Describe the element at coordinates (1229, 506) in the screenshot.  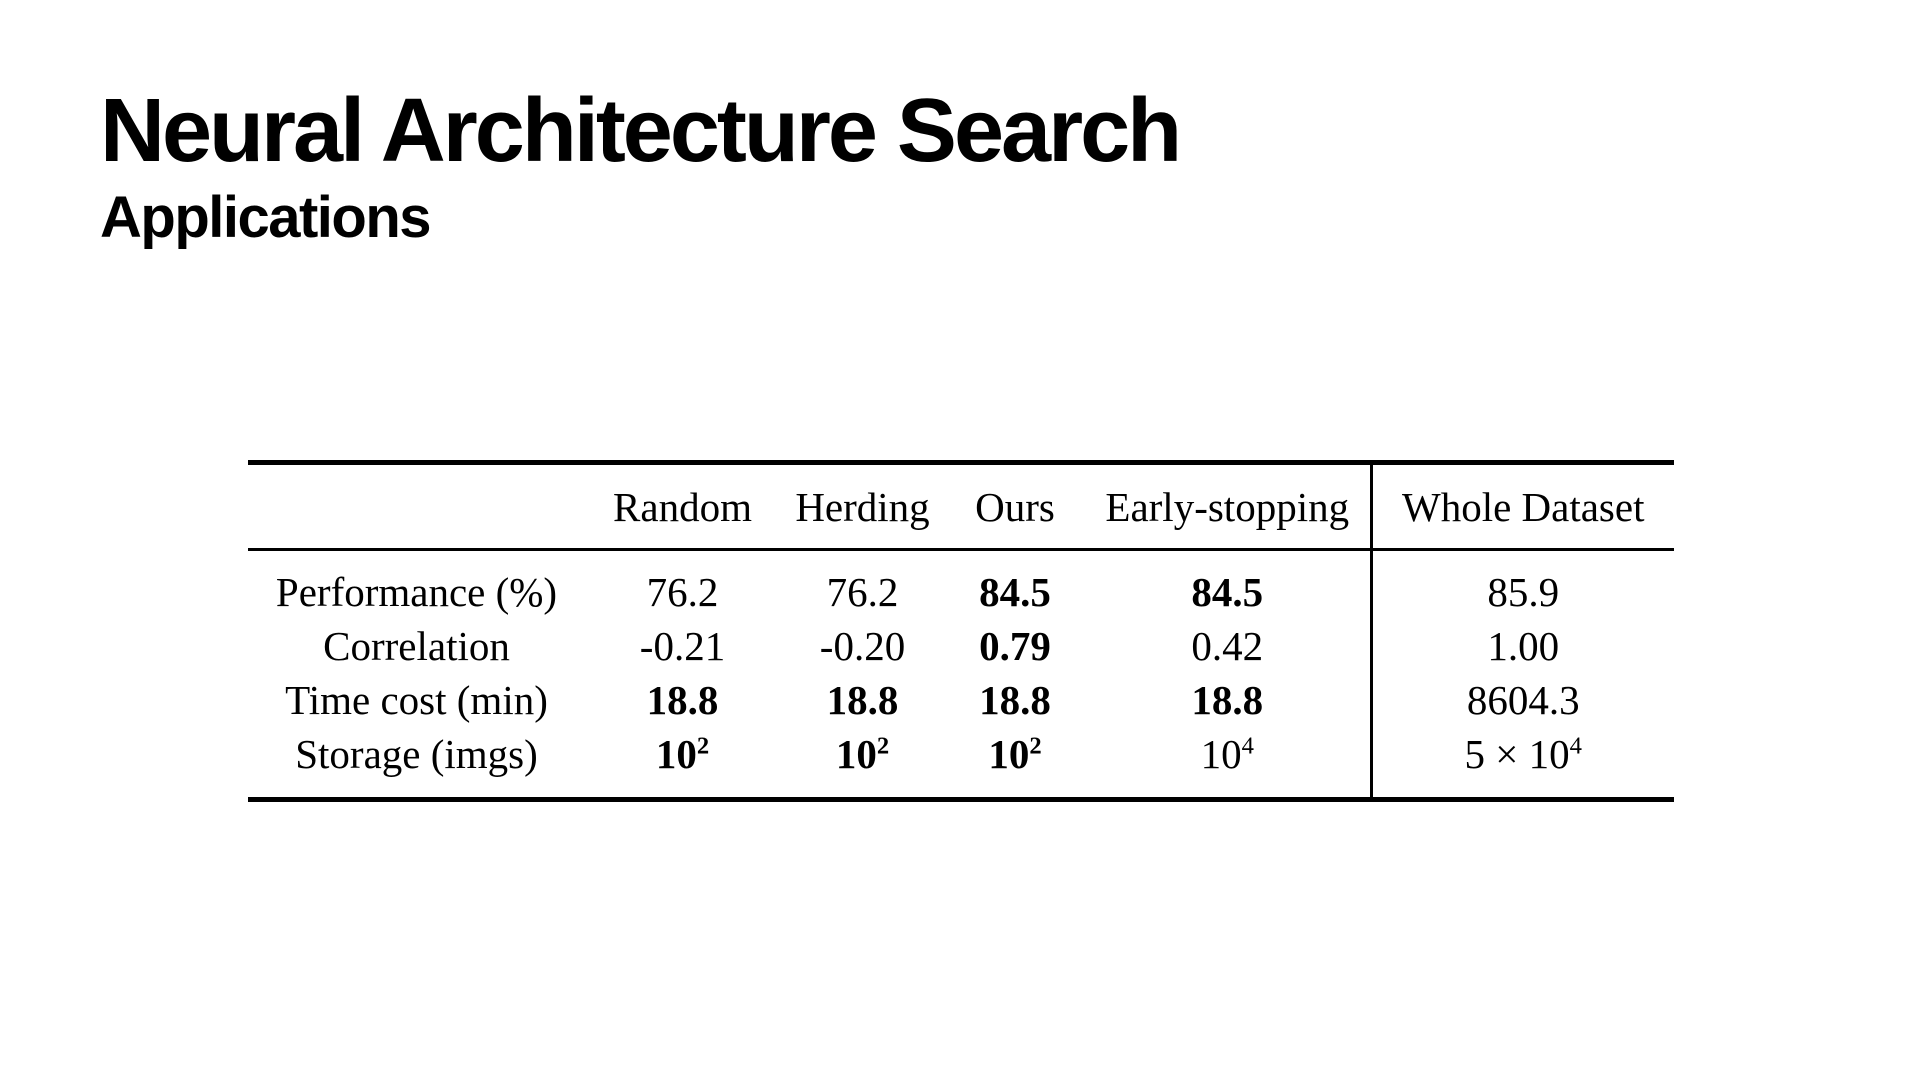
I see `header-cell-early-stopping: Early-stopping` at that location.